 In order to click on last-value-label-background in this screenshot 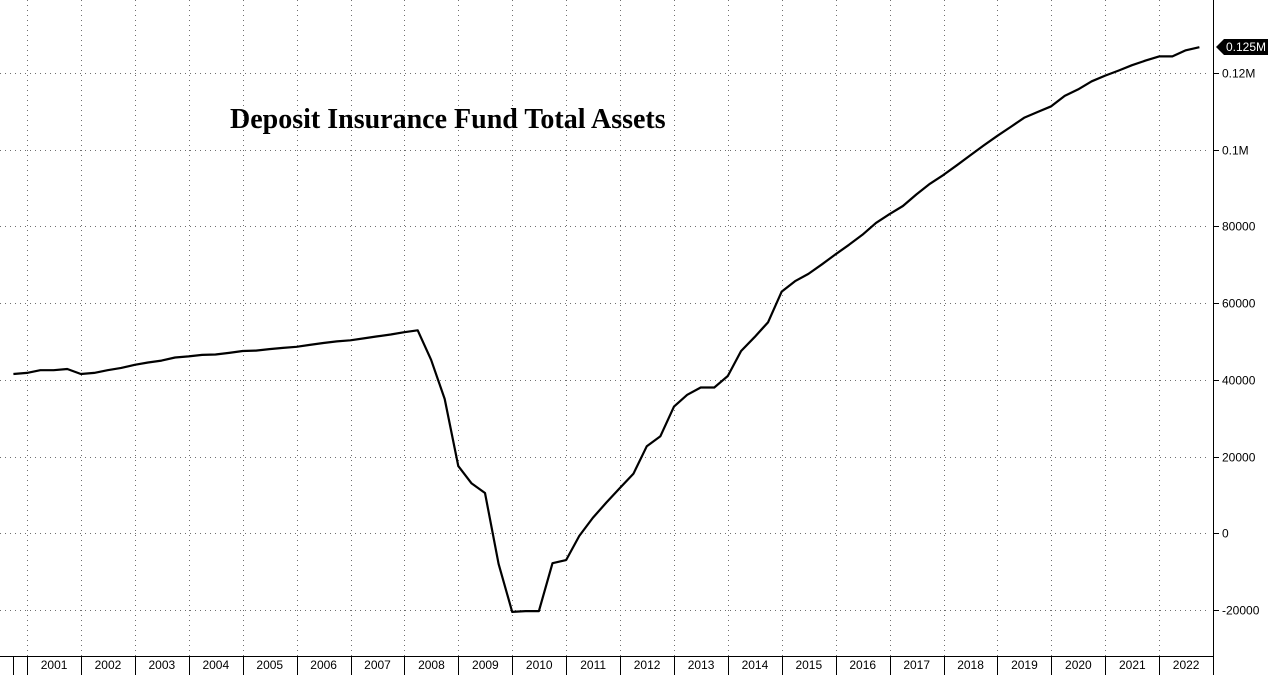, I will do `click(1242, 47)`.